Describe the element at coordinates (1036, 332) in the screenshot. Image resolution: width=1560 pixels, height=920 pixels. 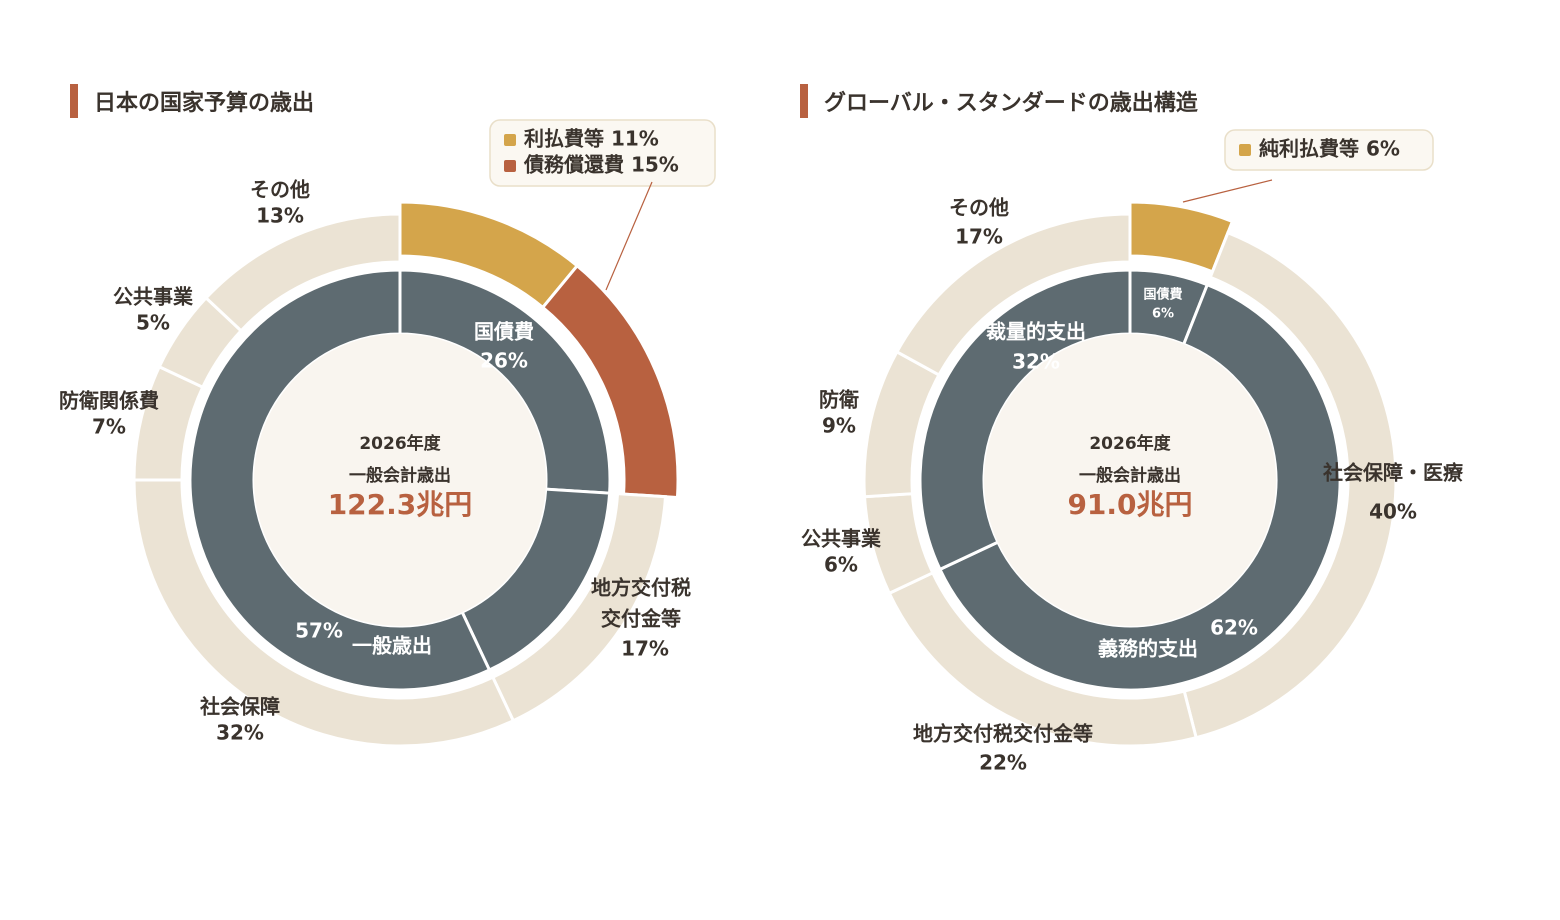
I see `label-global-sairyou-name: 裁量的支出` at that location.